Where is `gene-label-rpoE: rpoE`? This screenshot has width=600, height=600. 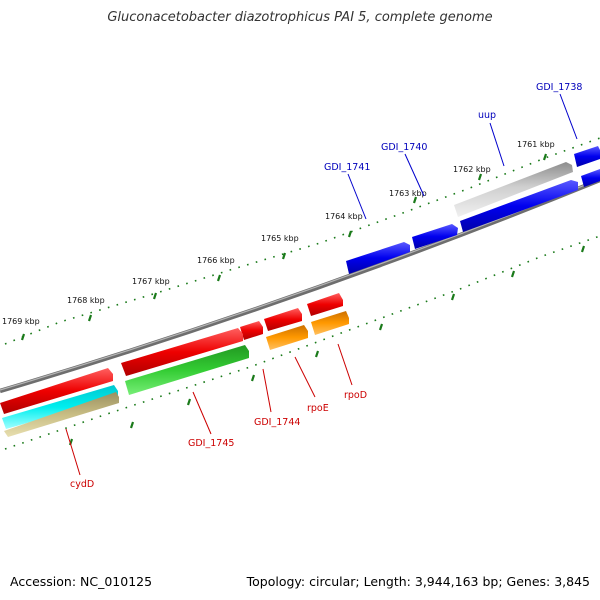 gene-label-rpoE: rpoE is located at coordinates (318, 408).